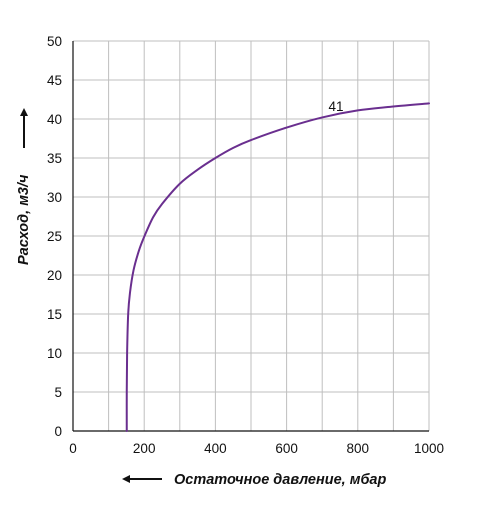 Image resolution: width=481 pixels, height=518 pixels. I want to click on y-tick-label: 20, so click(54, 275).